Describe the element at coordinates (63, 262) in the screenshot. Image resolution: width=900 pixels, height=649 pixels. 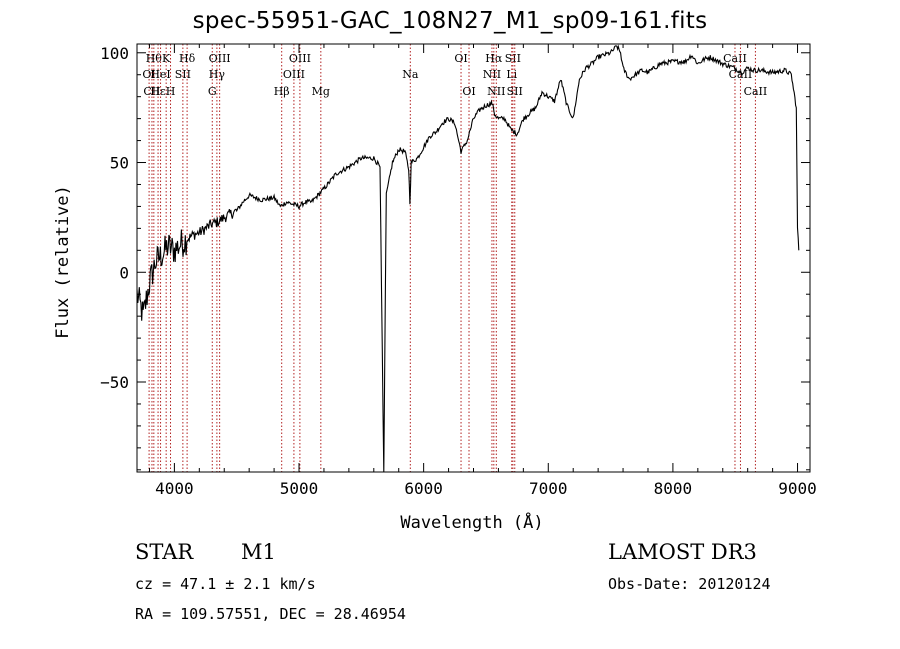
I see `y-axis-label: Flux (relative)` at that location.